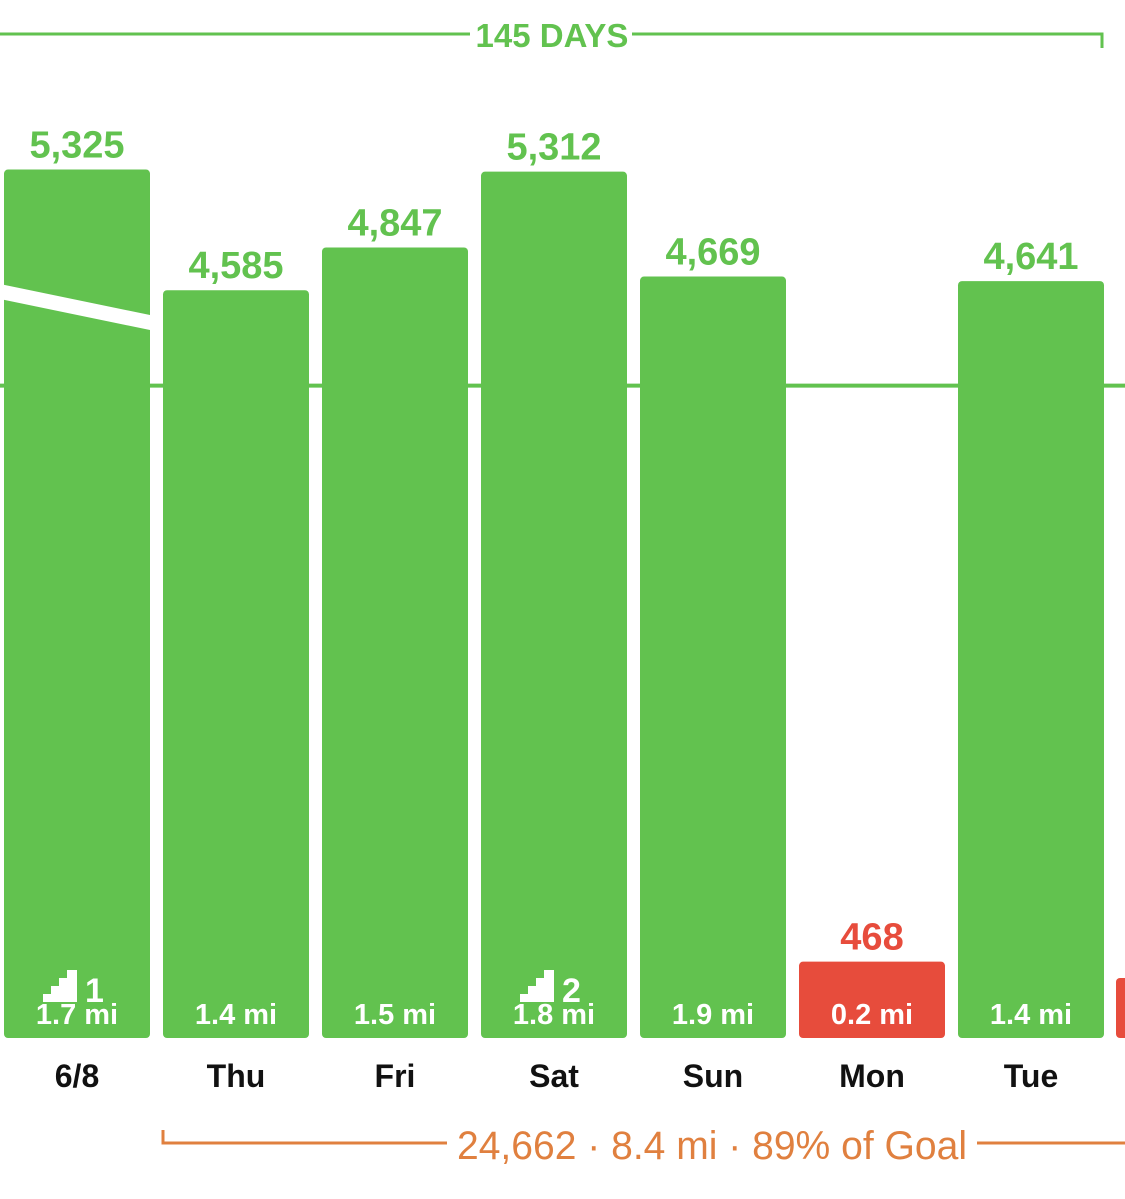 This screenshot has height=1199, width=1125. What do you see at coordinates (871, 938) in the screenshot?
I see `value-label-5: 468` at bounding box center [871, 938].